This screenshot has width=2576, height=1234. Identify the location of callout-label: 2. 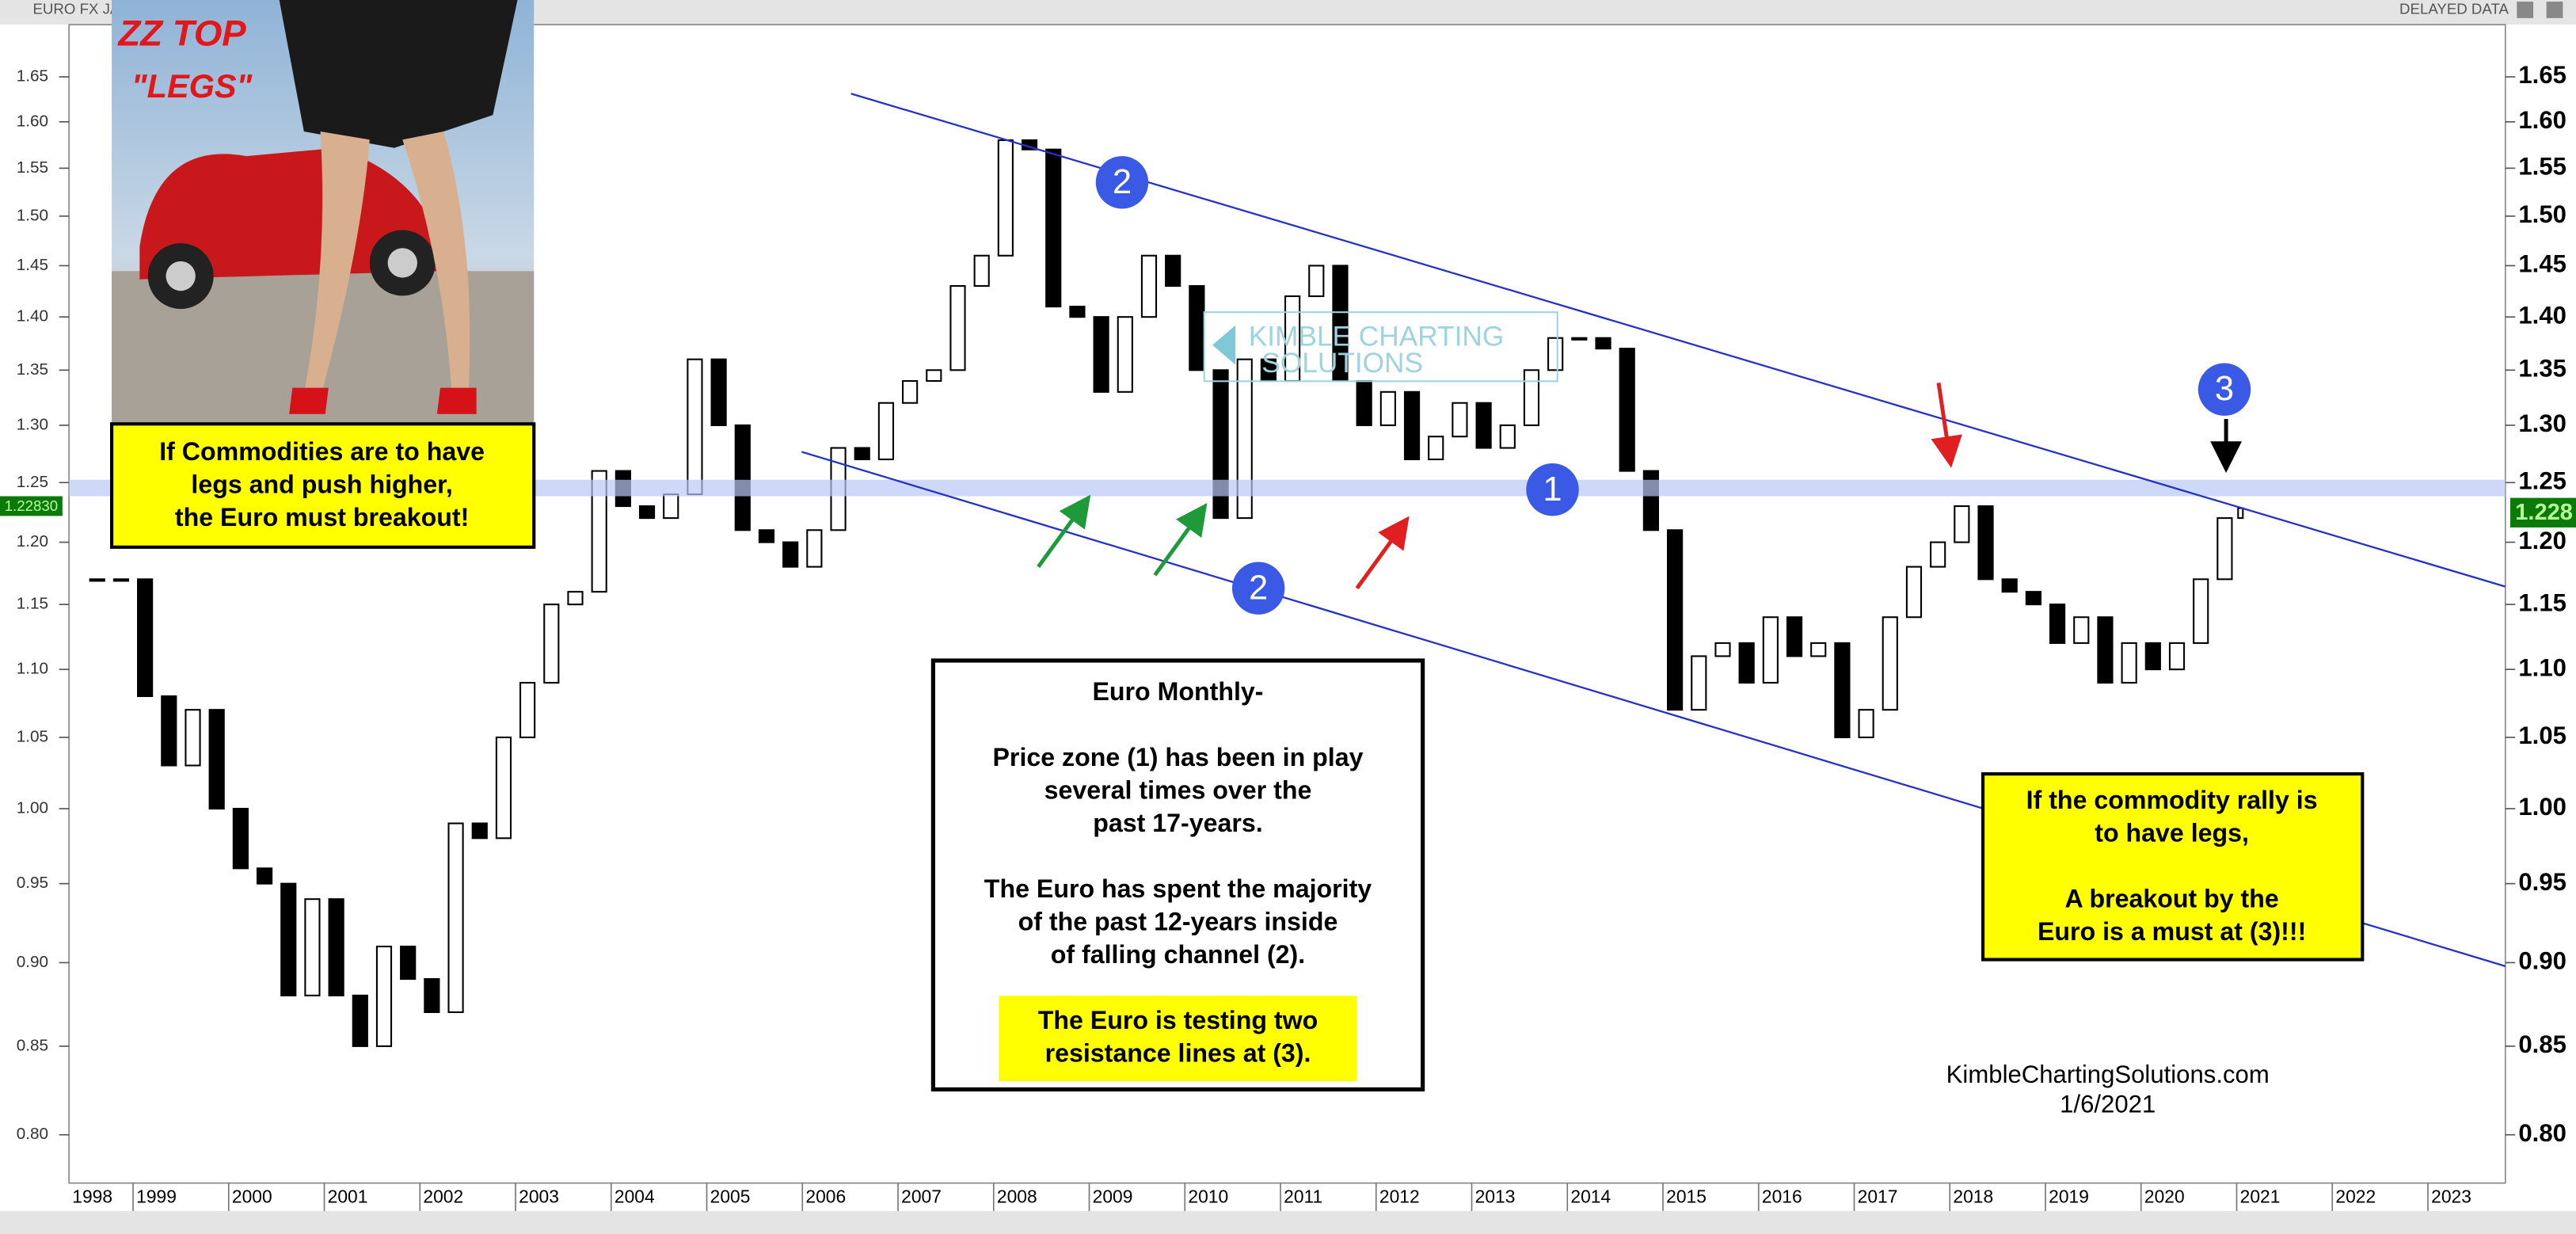
(1122, 182).